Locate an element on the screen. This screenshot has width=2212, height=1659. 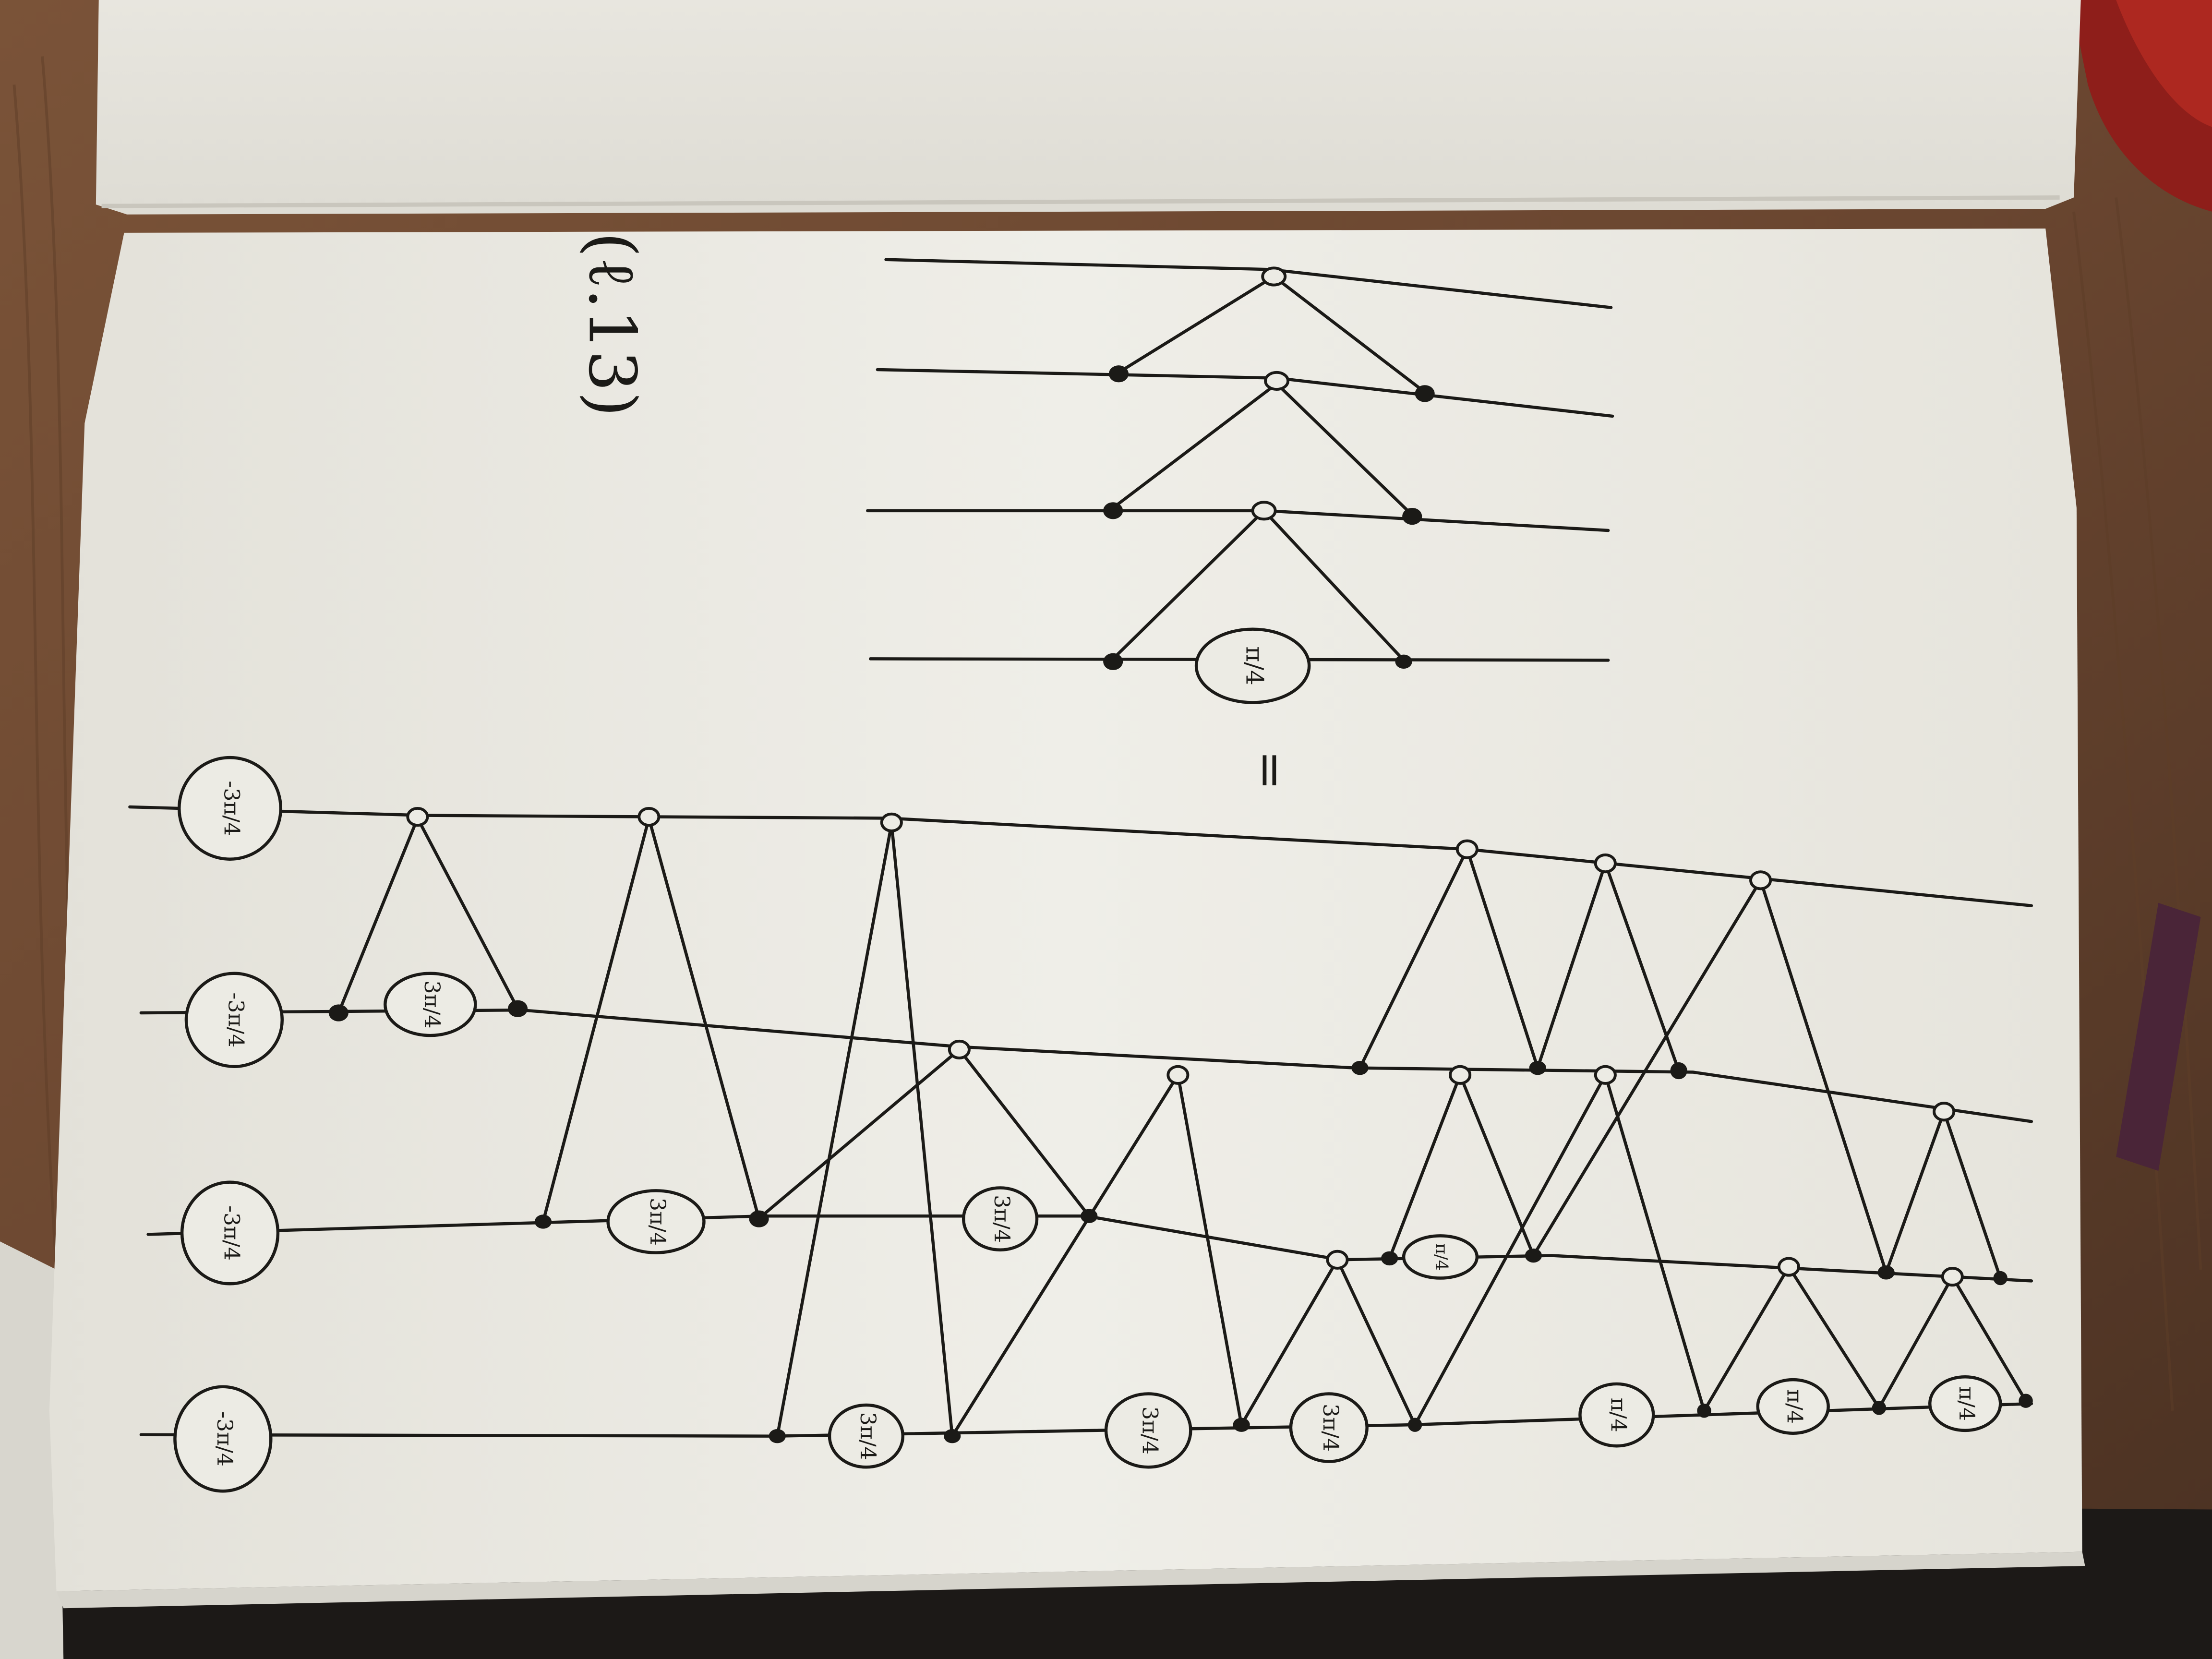
equals-sign: = is located at coordinates (1271, 770).